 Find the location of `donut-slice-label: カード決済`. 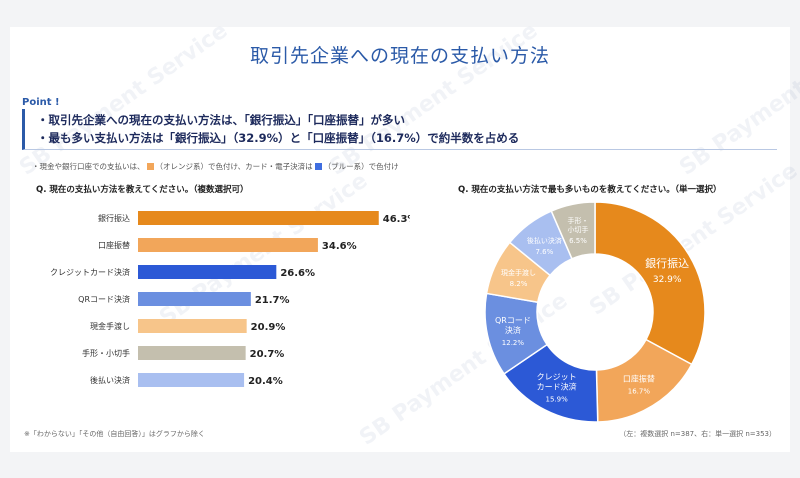

donut-slice-label: カード決済 is located at coordinates (557, 387).